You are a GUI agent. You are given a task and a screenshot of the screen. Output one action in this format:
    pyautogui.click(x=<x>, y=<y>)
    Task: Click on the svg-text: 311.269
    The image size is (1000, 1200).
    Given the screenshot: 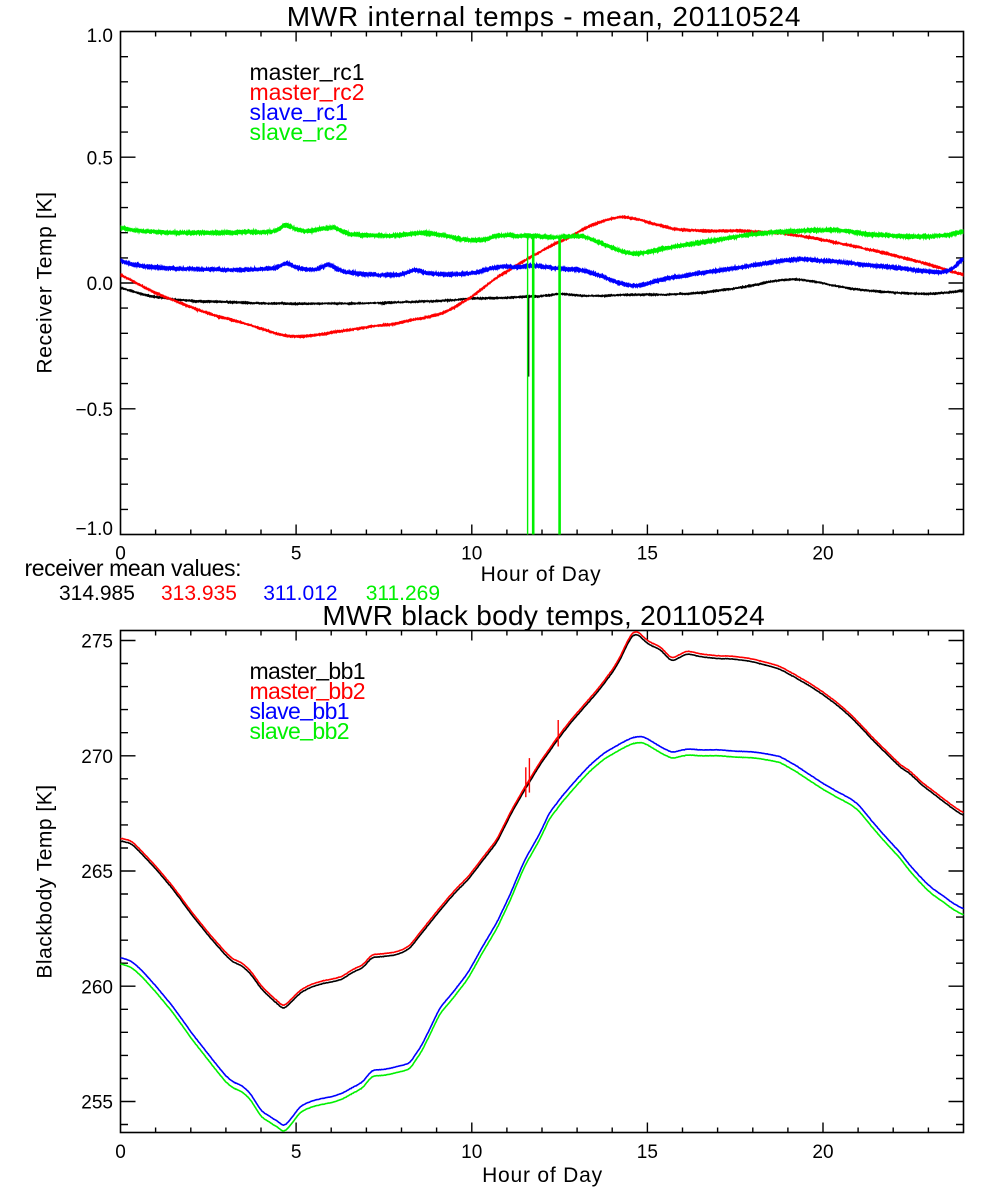 What is the action you would take?
    pyautogui.click(x=403, y=593)
    